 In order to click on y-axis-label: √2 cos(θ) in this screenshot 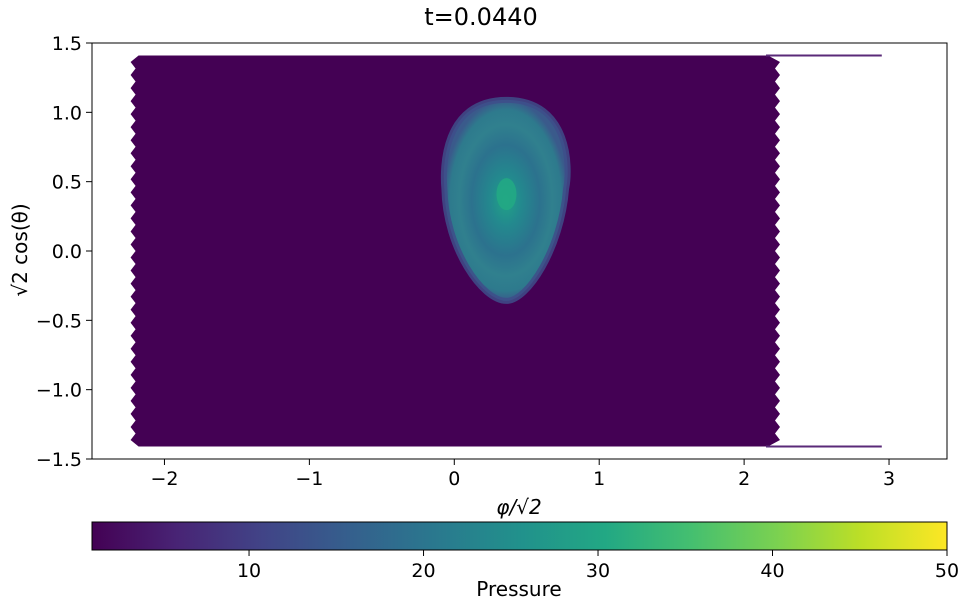, I will do `click(20, 249)`.